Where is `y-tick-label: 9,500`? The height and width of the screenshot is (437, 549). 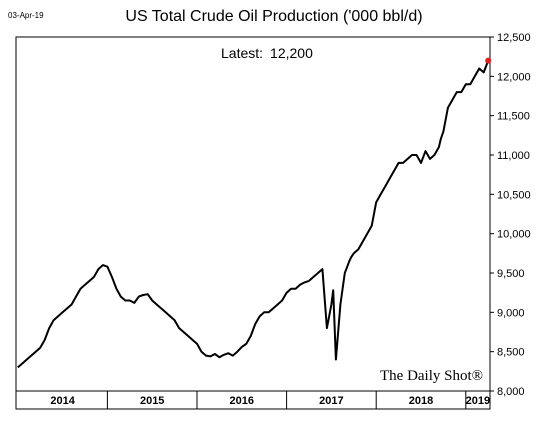 y-tick-label: 9,500 is located at coordinates (511, 274).